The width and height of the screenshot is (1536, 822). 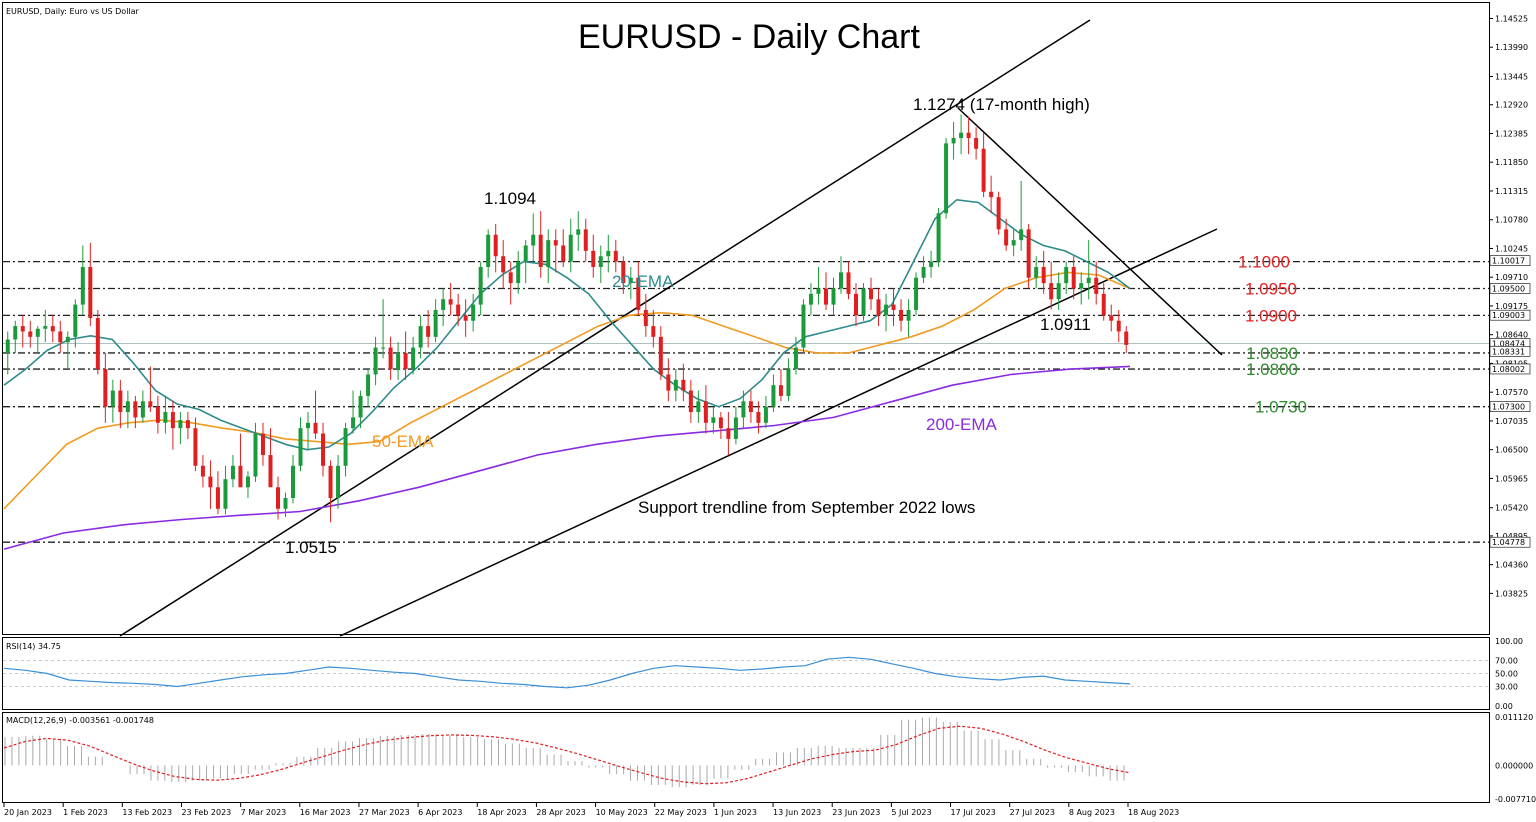 What do you see at coordinates (1511, 421) in the screenshot?
I see `price-tick-label: 1.07035` at bounding box center [1511, 421].